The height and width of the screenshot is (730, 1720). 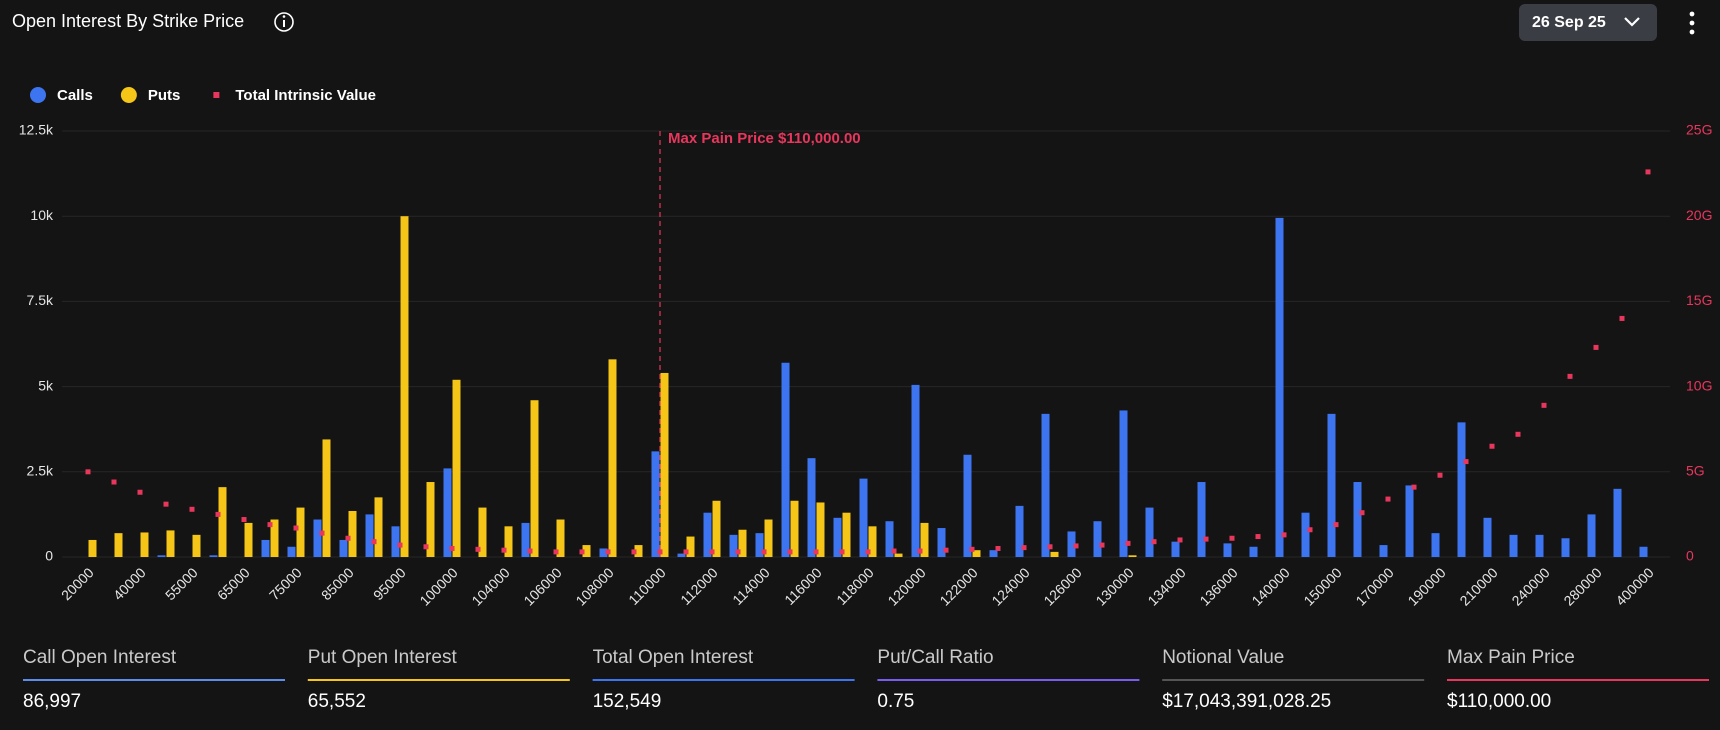 What do you see at coordinates (490, 586) in the screenshot?
I see `x-tick-label: 104000` at bounding box center [490, 586].